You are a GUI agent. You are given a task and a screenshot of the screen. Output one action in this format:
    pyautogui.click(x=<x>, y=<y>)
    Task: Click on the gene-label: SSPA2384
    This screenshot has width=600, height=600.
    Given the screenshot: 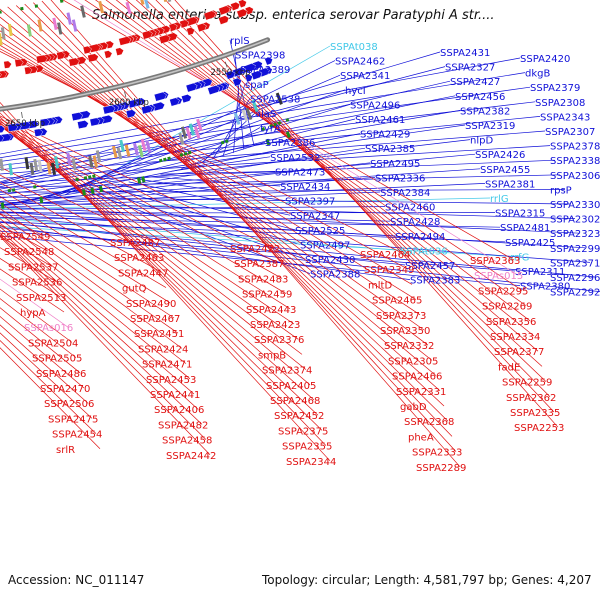 What is the action you would take?
    pyautogui.click(x=405, y=193)
    